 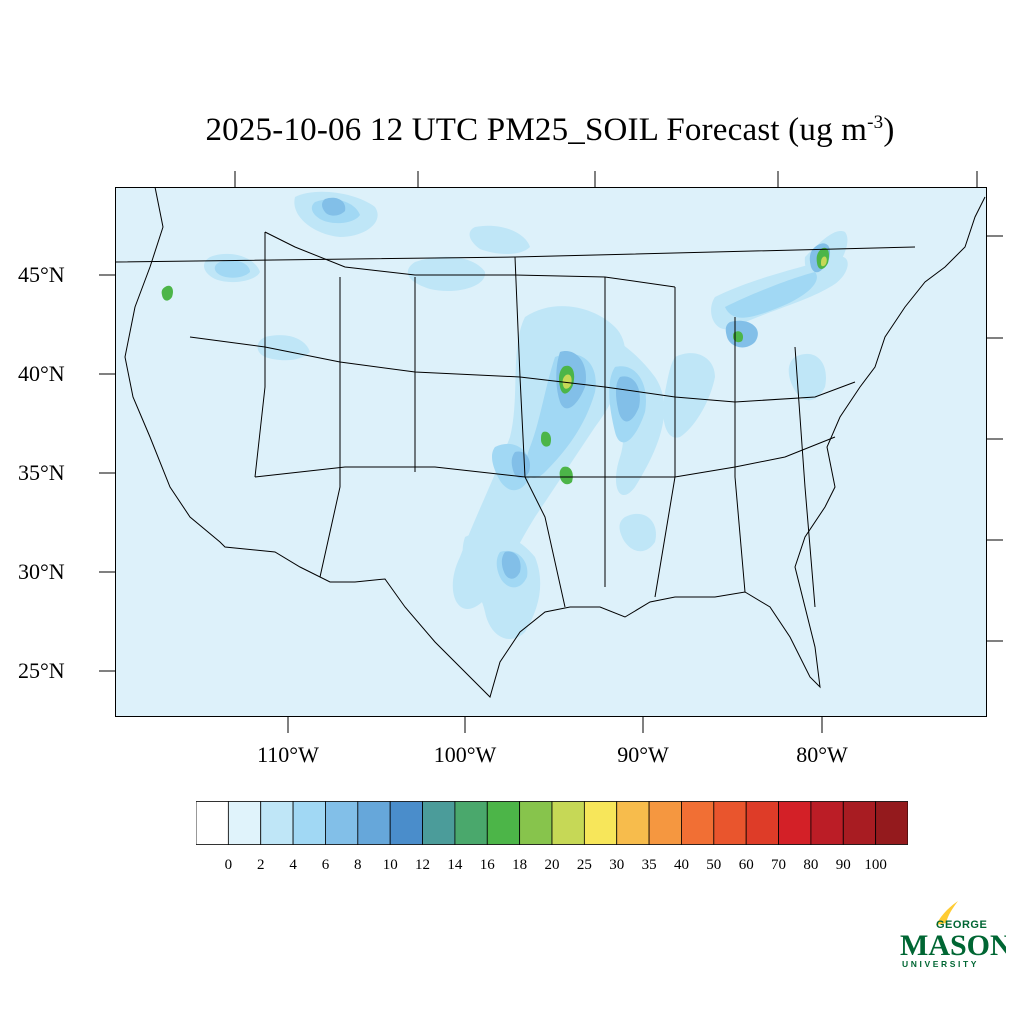 I want to click on logo-university: UNIVERSITY, so click(x=940, y=964).